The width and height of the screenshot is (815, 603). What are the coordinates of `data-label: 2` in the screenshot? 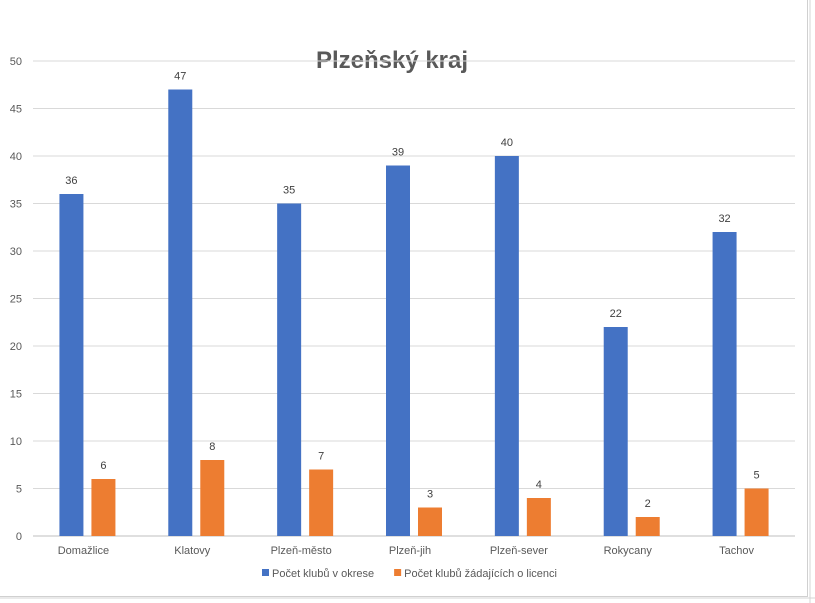 It's located at (648, 504).